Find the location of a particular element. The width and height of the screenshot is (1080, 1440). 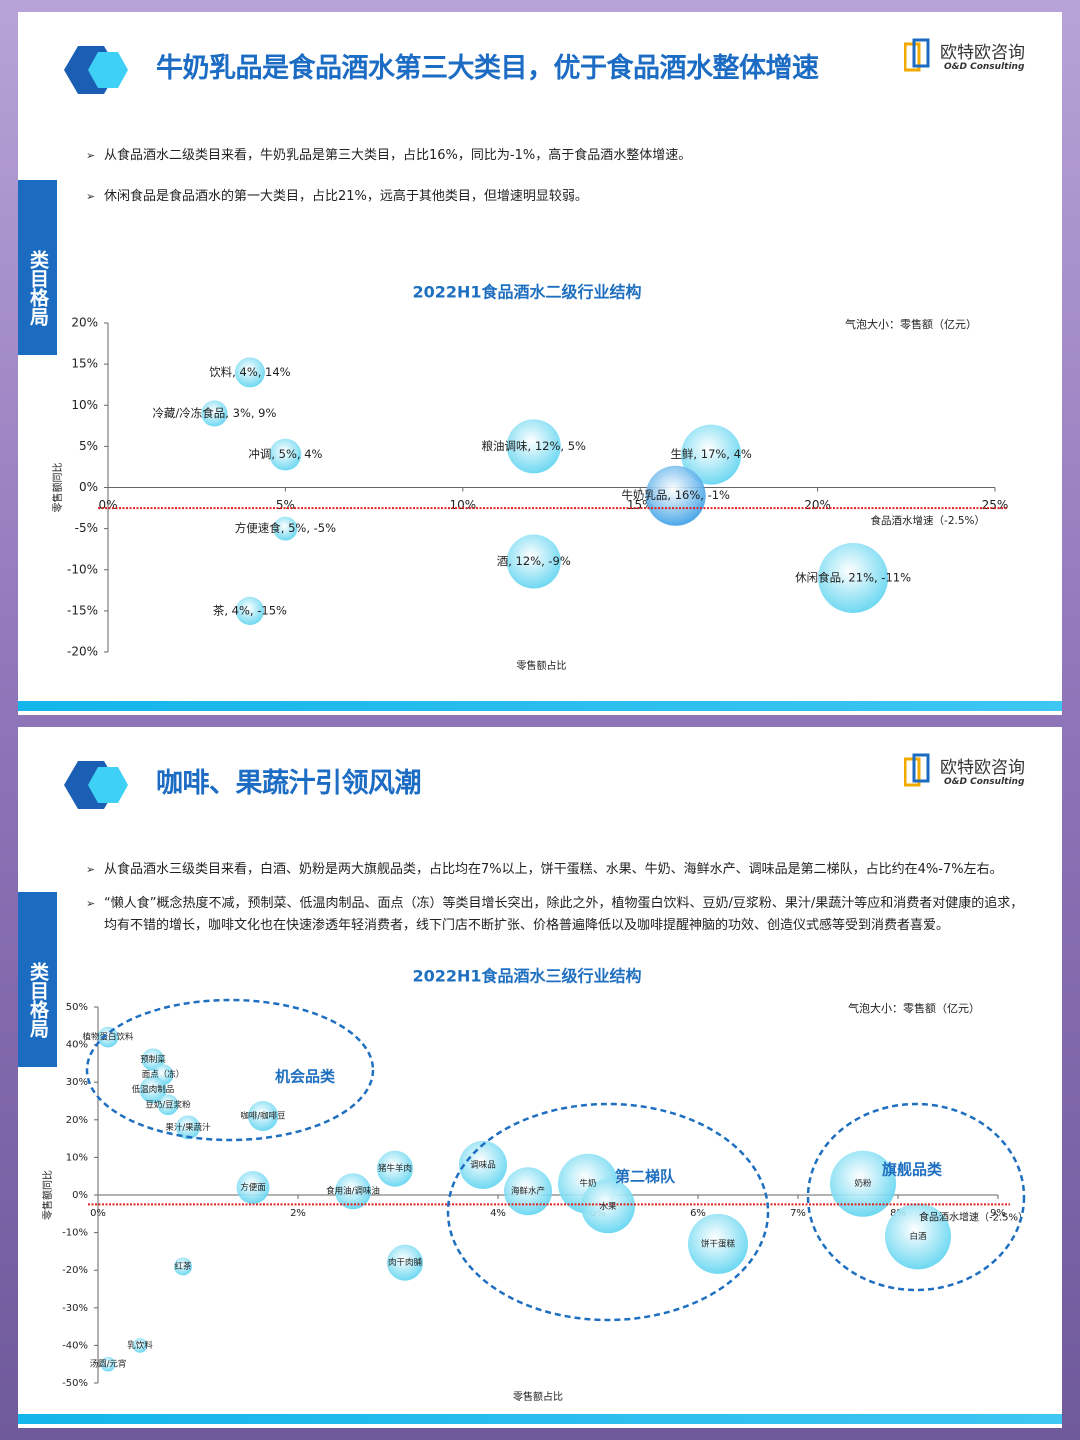

side-tab: 类目格局 is located at coordinates (37, 979).